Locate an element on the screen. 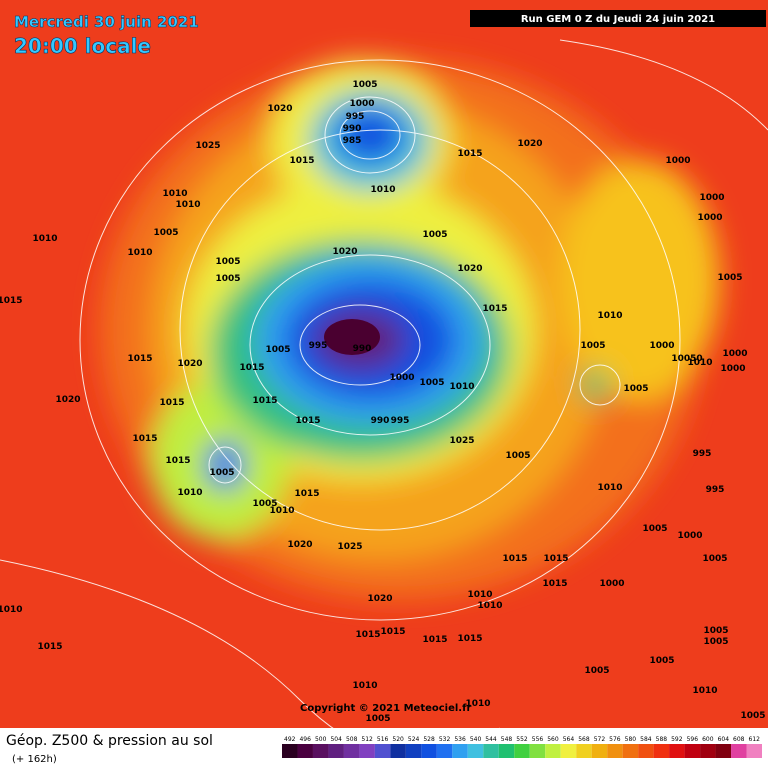  footer-title: Géop. Z500 & pression au sol is located at coordinates (109, 741).